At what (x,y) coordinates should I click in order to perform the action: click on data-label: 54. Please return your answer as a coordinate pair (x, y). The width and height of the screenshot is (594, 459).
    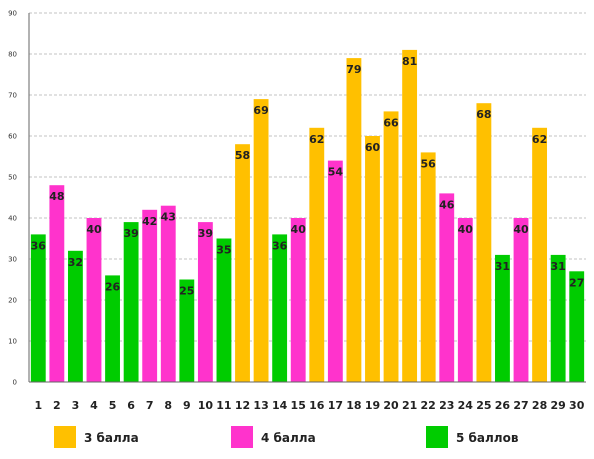
    Looking at the image, I should click on (336, 172).